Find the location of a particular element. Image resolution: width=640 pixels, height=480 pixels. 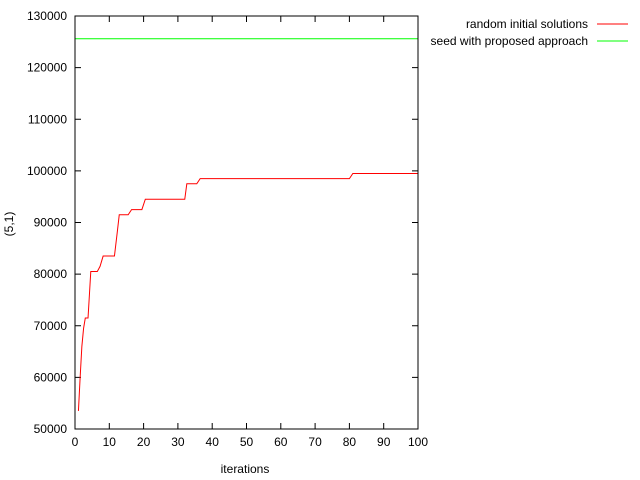

y-tick-label: 130000 is located at coordinates (47, 16).